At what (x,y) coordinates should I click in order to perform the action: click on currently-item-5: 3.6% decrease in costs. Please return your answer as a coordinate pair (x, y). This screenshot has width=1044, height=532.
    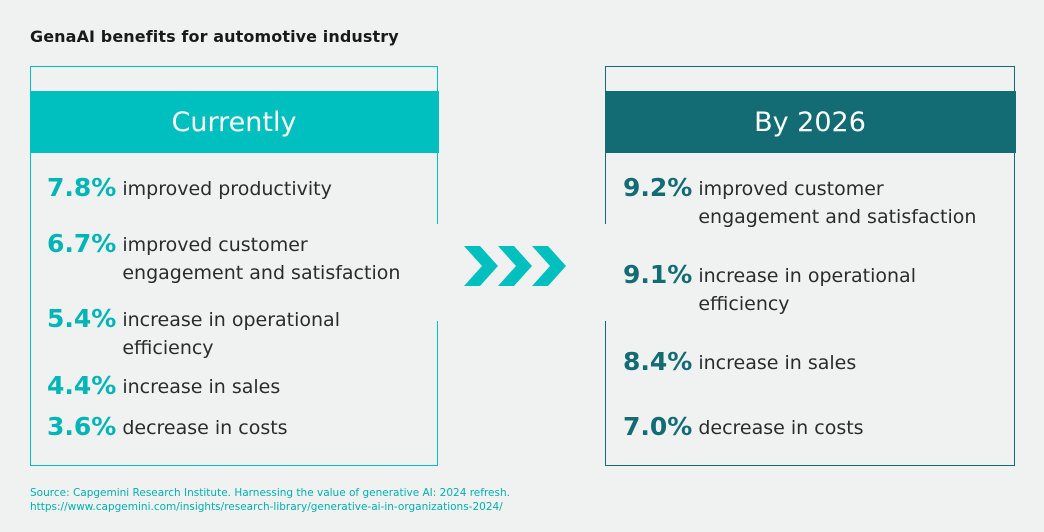
    Looking at the image, I should click on (214, 427).